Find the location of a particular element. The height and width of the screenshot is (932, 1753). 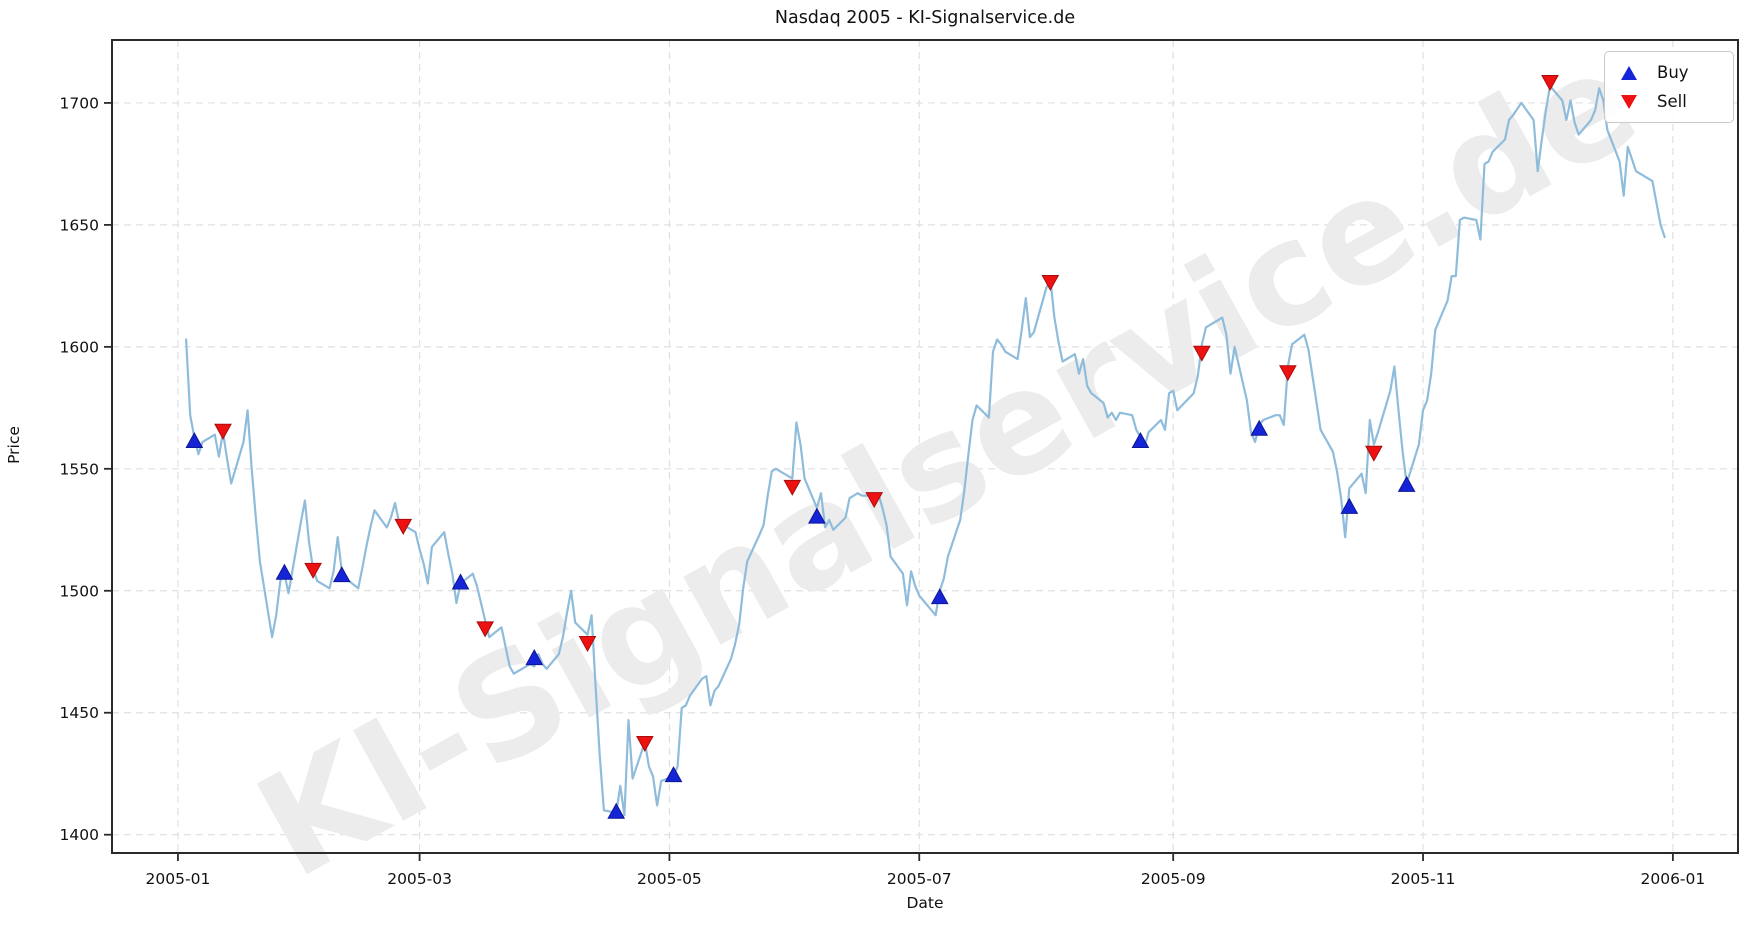

legend-item-sell: Sell is located at coordinates (1675, 101).